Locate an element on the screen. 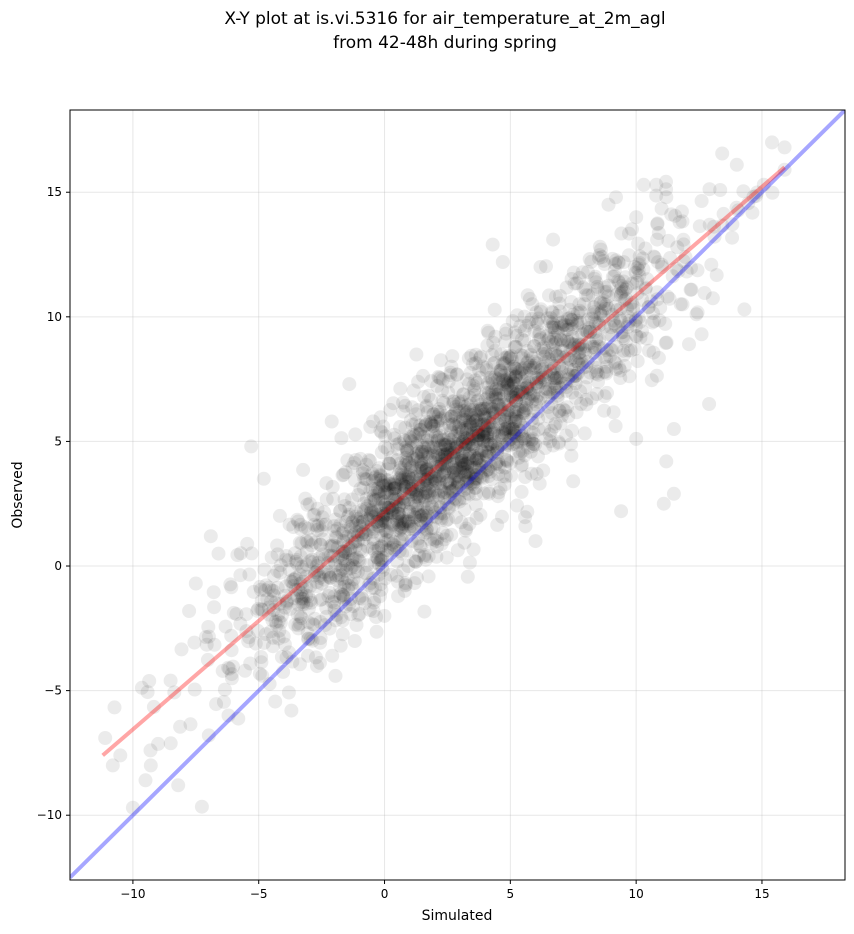 The image size is (854, 934). y-tick-label: 15 is located at coordinates (54, 192).